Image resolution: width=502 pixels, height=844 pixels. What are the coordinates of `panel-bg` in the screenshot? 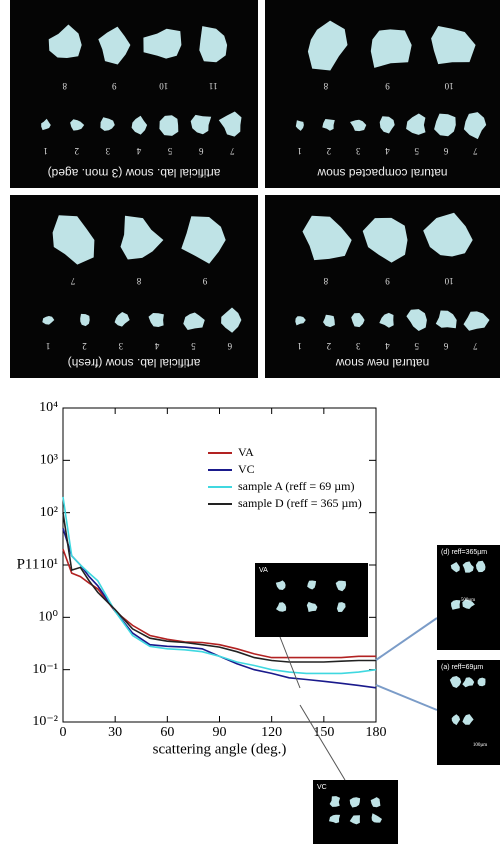 It's located at (382, 94).